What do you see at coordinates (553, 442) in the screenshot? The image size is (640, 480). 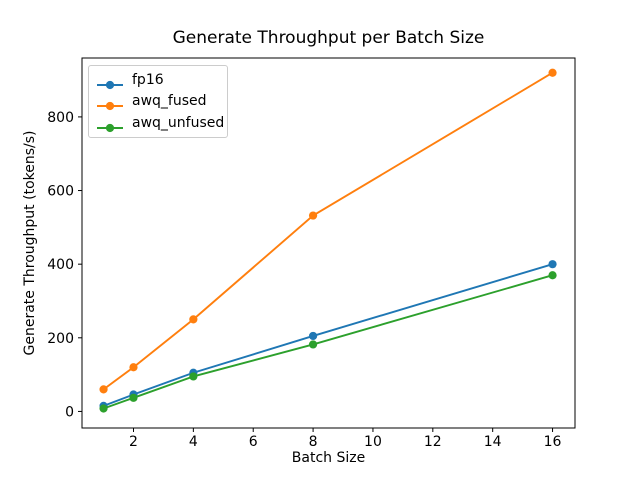 I see `x-tick-label: 16` at bounding box center [553, 442].